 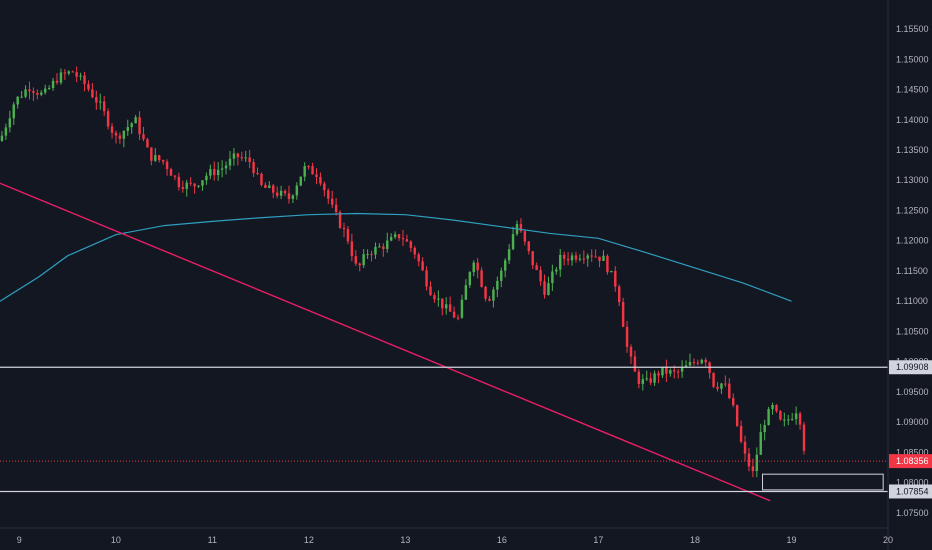 What do you see at coordinates (912, 120) in the screenshot?
I see `price-tick-label: 1.14000` at bounding box center [912, 120].